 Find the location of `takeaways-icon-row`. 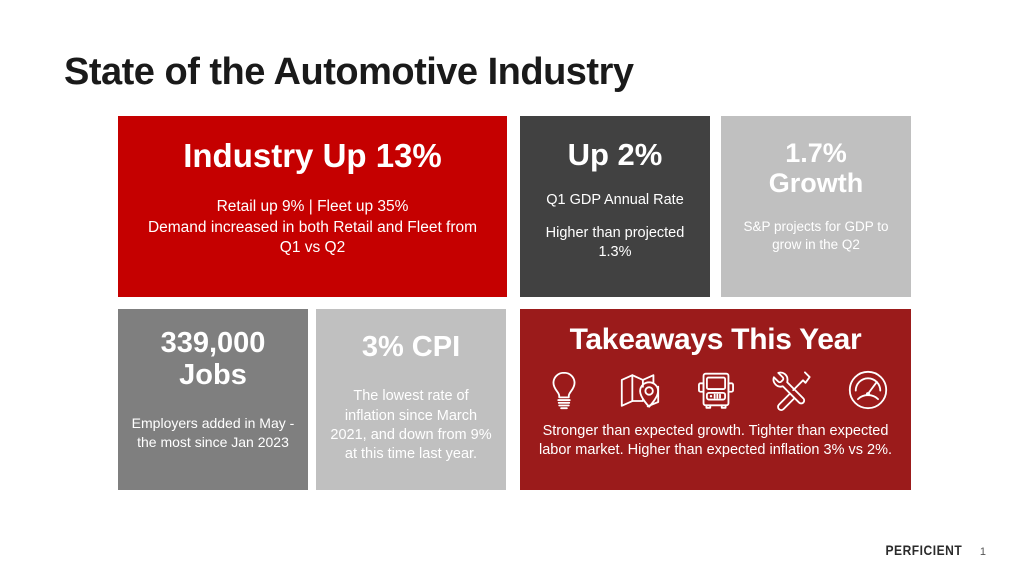

takeaways-icon-row is located at coordinates (716, 390).